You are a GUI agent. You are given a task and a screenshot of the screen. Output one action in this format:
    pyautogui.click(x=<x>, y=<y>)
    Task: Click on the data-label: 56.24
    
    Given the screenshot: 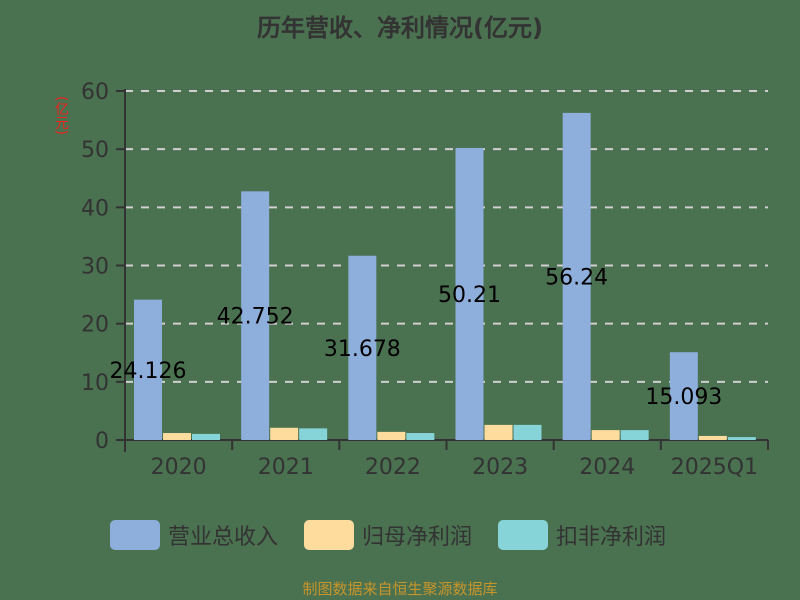 What is the action you would take?
    pyautogui.click(x=576, y=277)
    